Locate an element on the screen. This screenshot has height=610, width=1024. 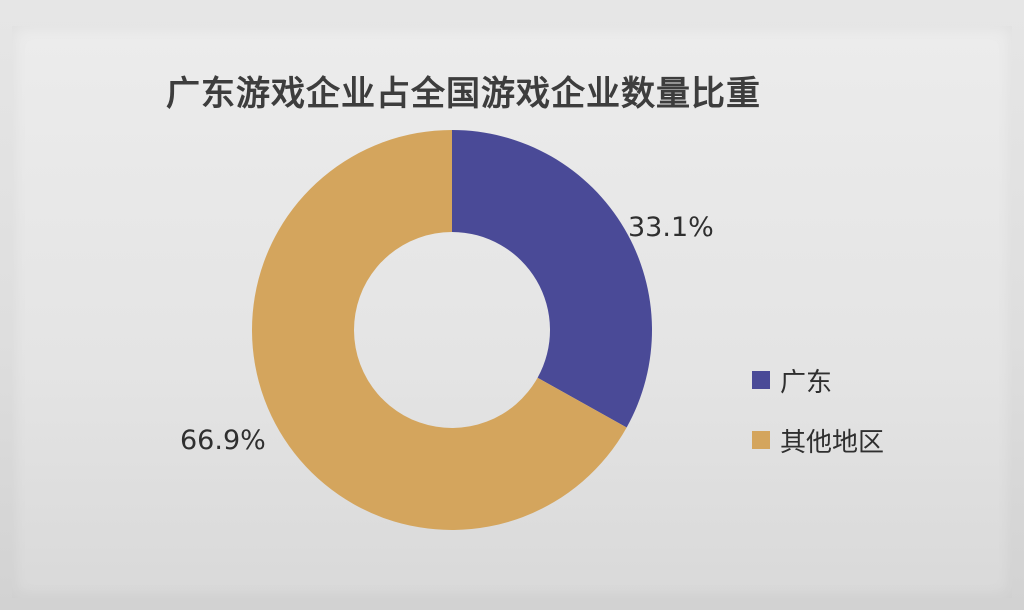
legend-item-guangdong: 广东 is located at coordinates (818, 380).